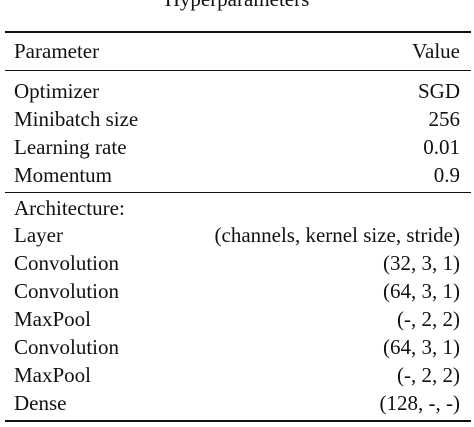 The height and width of the screenshot is (427, 474). Describe the element at coordinates (446, 175) in the screenshot. I see `row-value: 0.9` at that location.